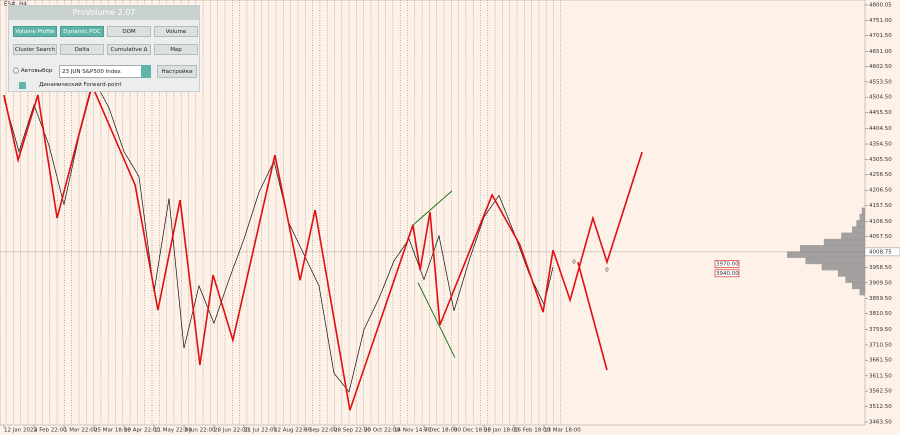 This screenshot has width=900, height=435. Describe the element at coordinates (880, 145) in the screenshot. I see `y-tick-label: 4354.50` at that location.